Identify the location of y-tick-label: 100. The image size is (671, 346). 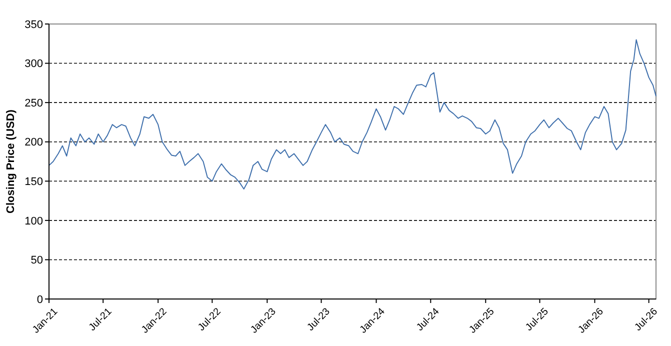
(33, 221).